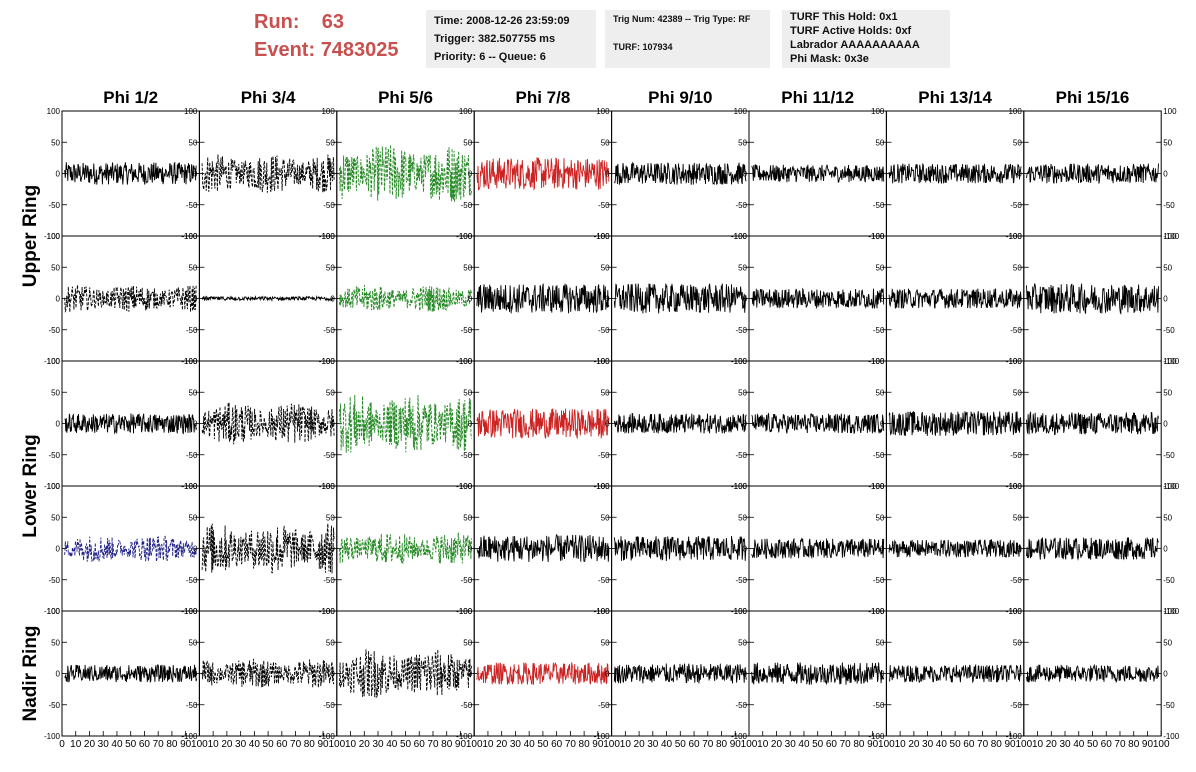  Describe the element at coordinates (749, 744) in the screenshot. I see `x-tick-label: 100` at that location.